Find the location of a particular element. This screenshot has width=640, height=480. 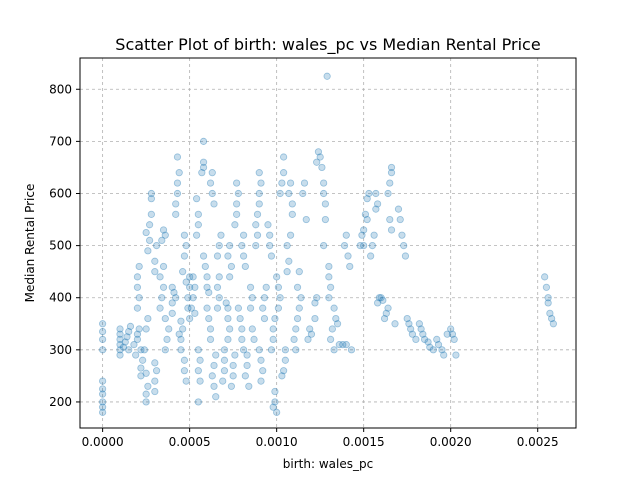

x-tick-label: 0.0025 is located at coordinates (538, 442).